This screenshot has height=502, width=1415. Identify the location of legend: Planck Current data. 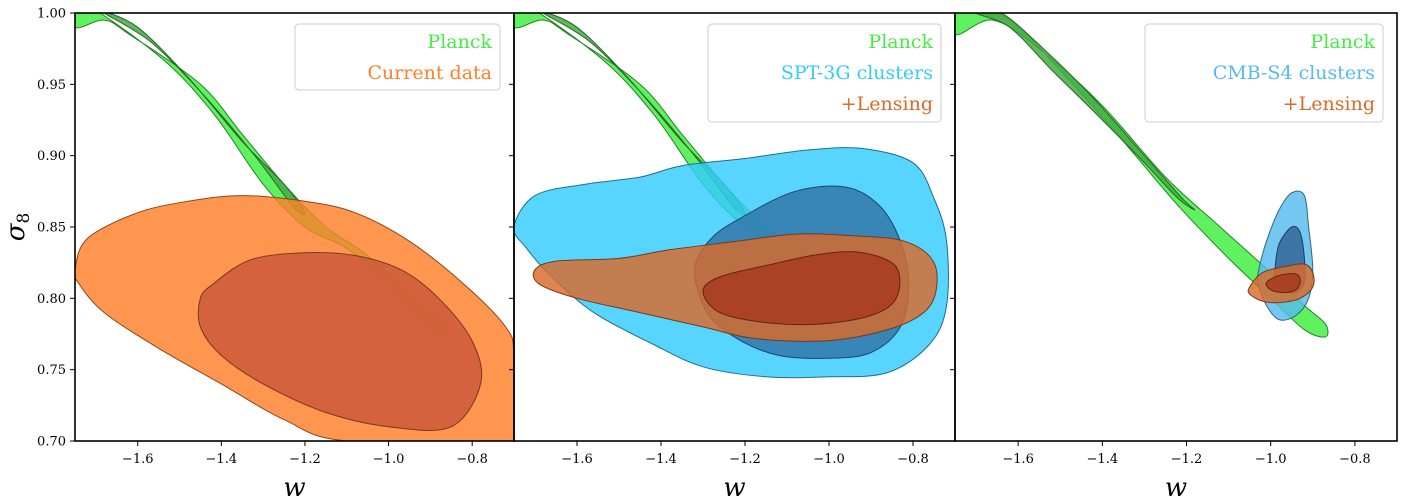
(397, 57).